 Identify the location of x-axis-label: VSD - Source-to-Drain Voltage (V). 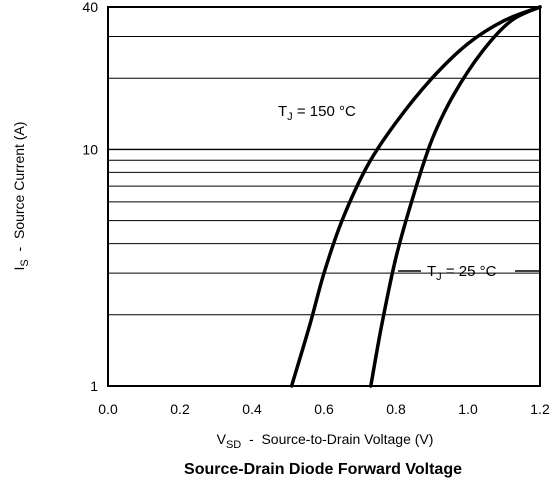
(325, 441).